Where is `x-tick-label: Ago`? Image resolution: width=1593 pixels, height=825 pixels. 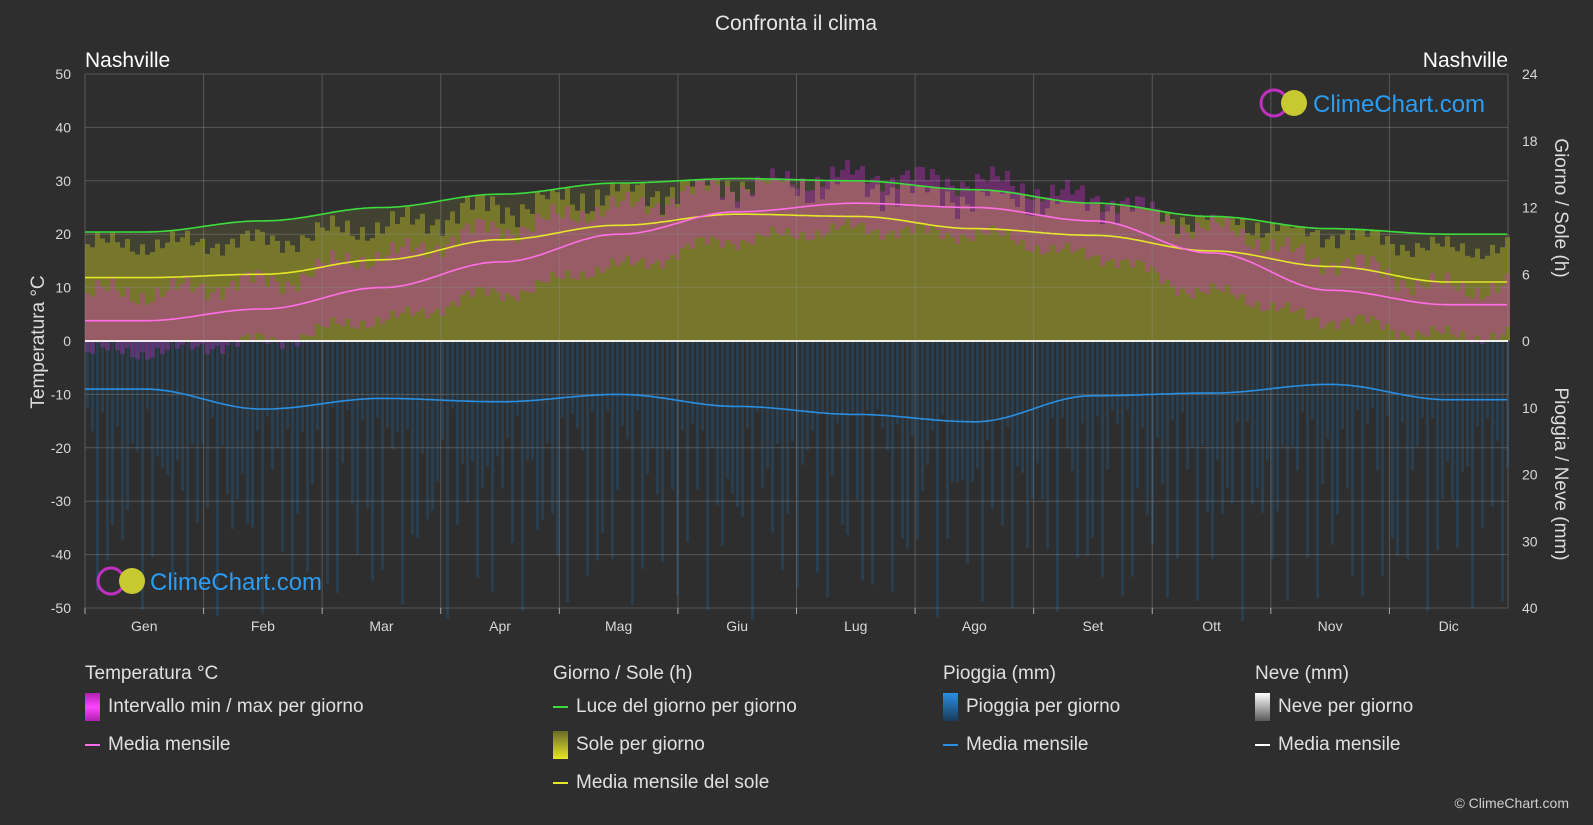
x-tick-label: Ago is located at coordinates (974, 626).